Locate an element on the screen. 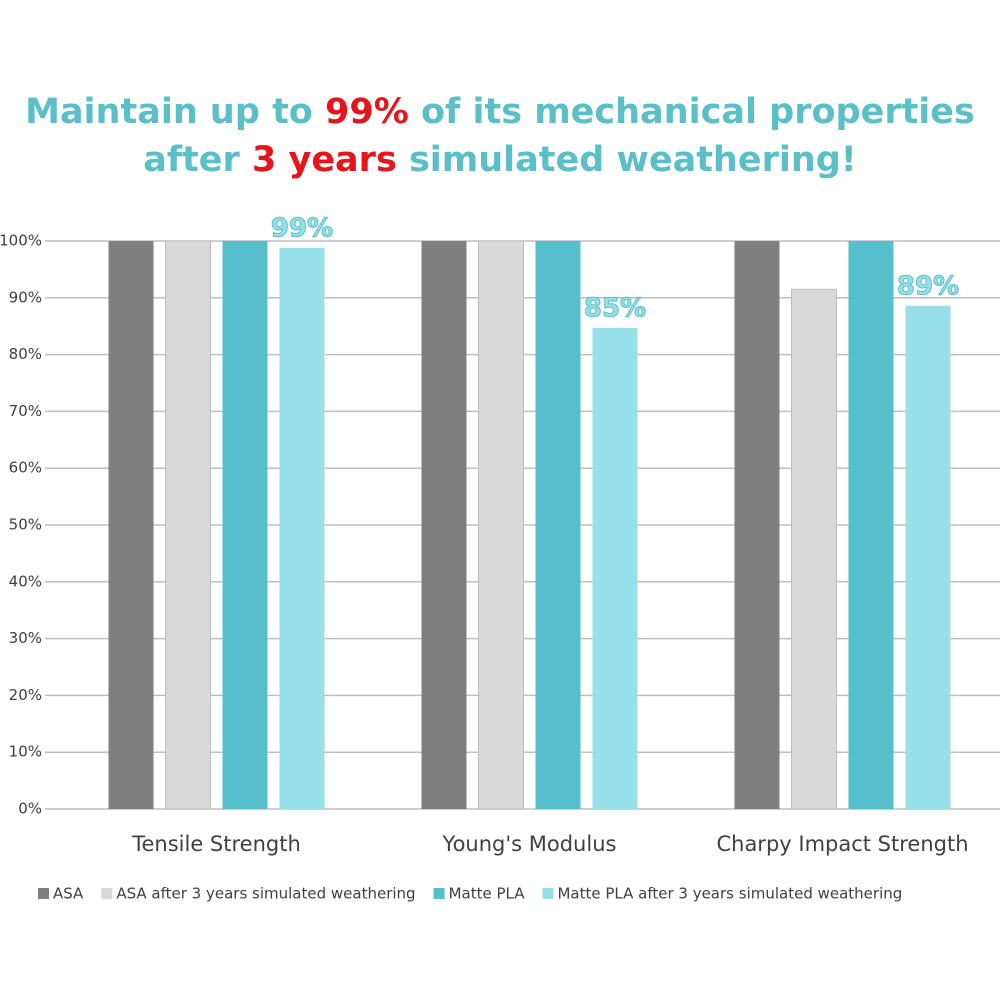 The height and width of the screenshot is (1000, 1000). legend-label: Matte PLA is located at coordinates (487, 894).